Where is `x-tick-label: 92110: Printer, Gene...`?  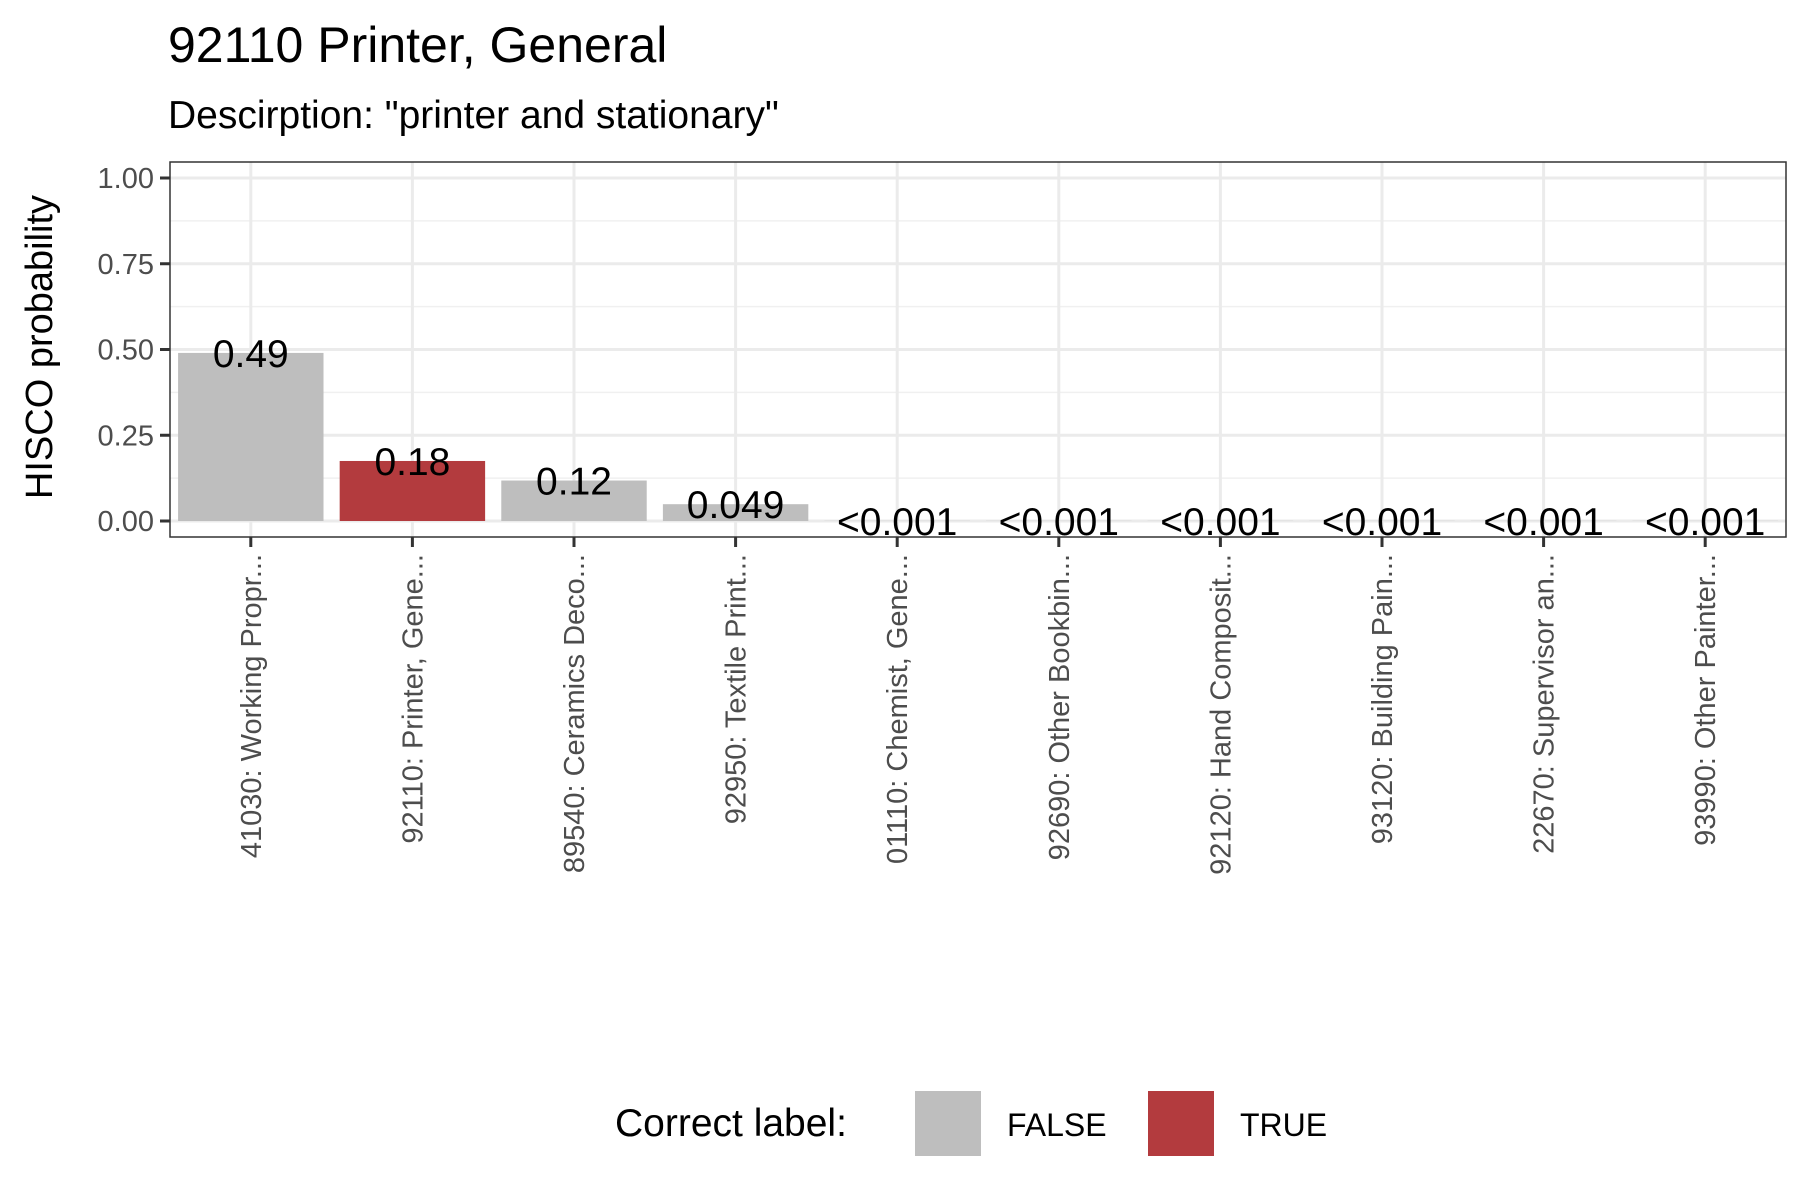 x-tick-label: 92110: Printer, Gene... is located at coordinates (413, 699).